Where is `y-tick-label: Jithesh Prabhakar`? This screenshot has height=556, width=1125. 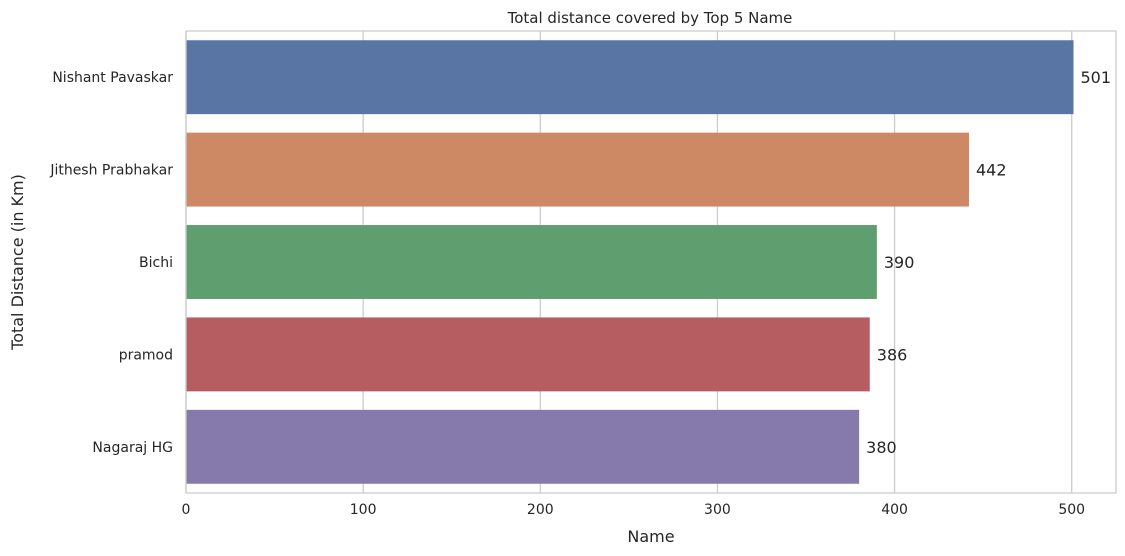 y-tick-label: Jithesh Prabhakar is located at coordinates (111, 171).